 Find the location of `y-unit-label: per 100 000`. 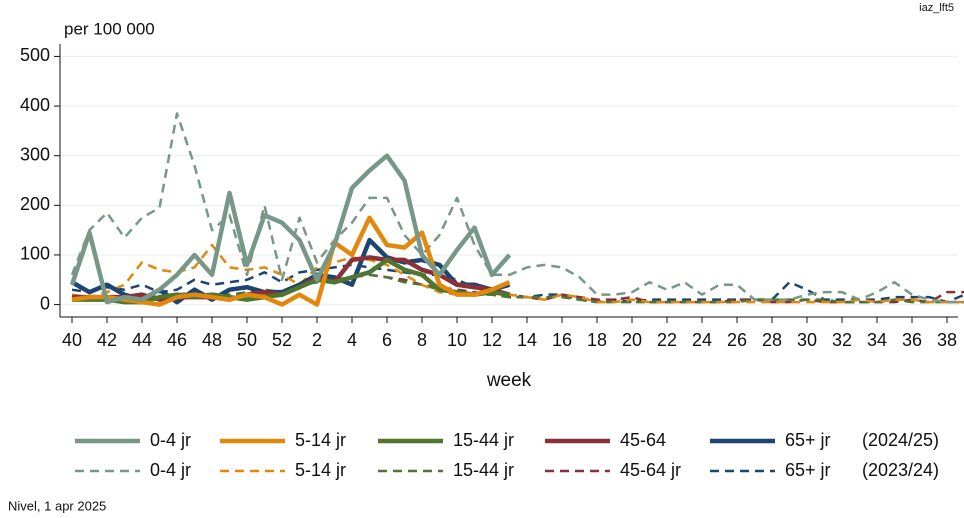

y-unit-label: per 100 000 is located at coordinates (109, 28).